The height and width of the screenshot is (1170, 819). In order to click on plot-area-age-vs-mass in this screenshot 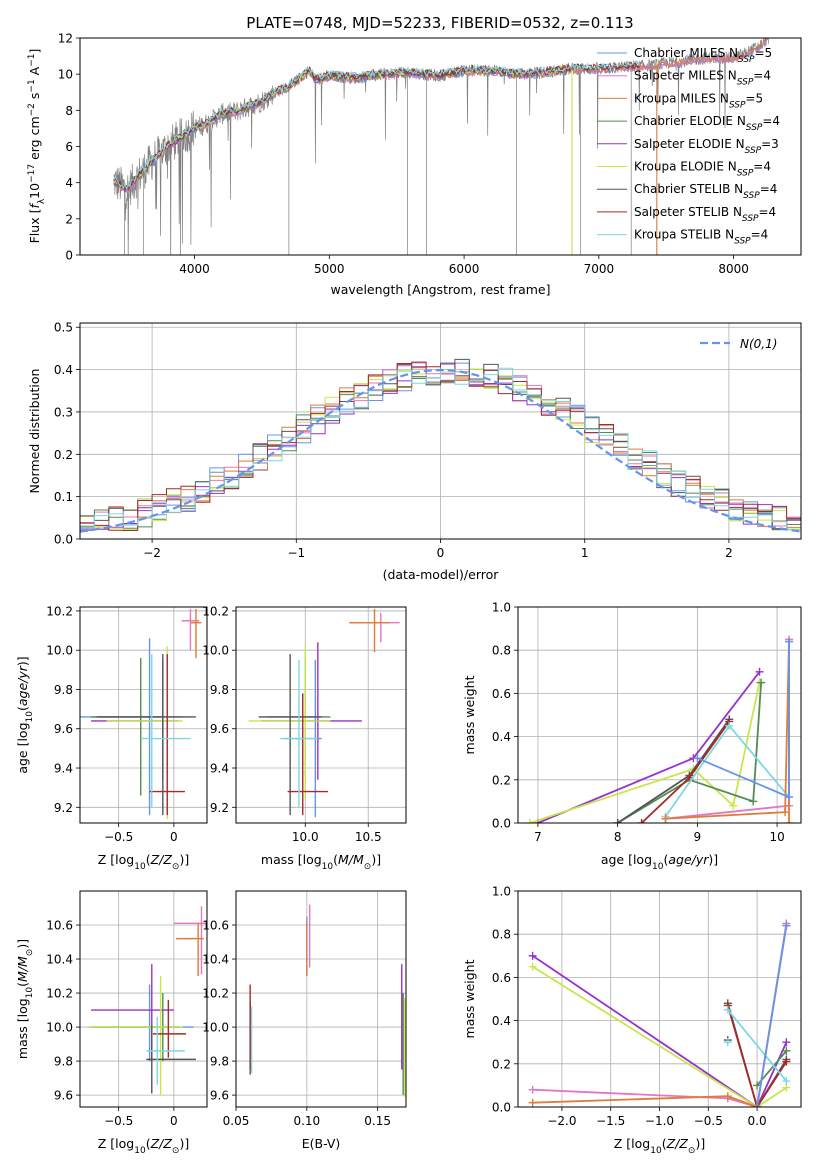, I will do `click(324, 713)`.